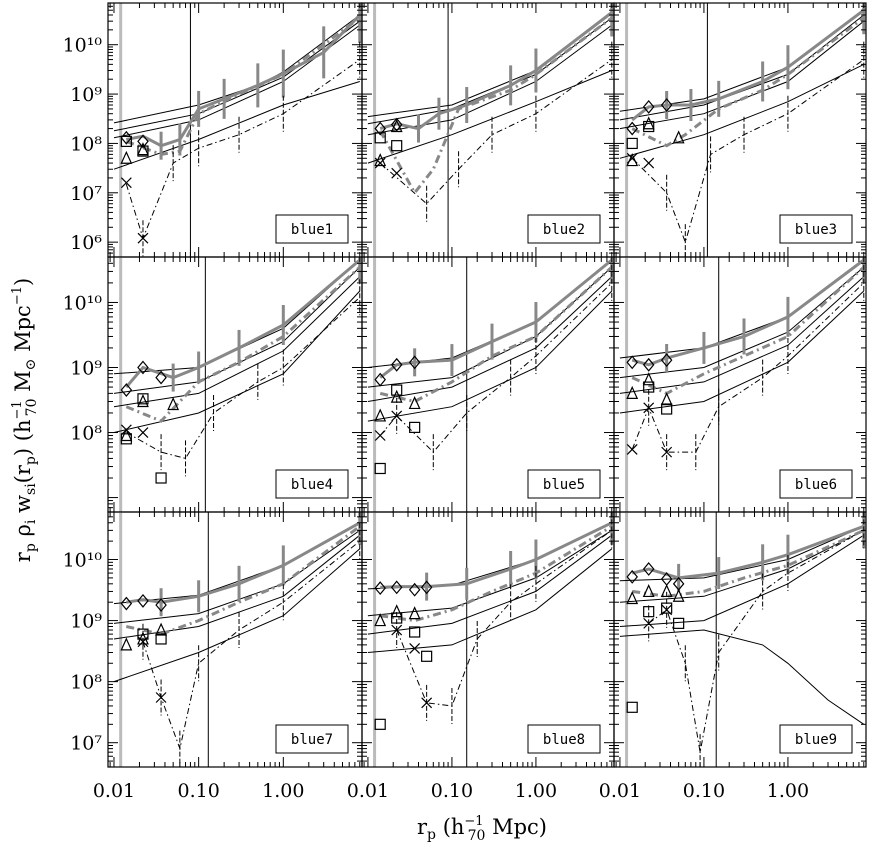 The width and height of the screenshot is (869, 847). Describe the element at coordinates (564, 485) in the screenshot. I see `panel-label: blue5` at that location.